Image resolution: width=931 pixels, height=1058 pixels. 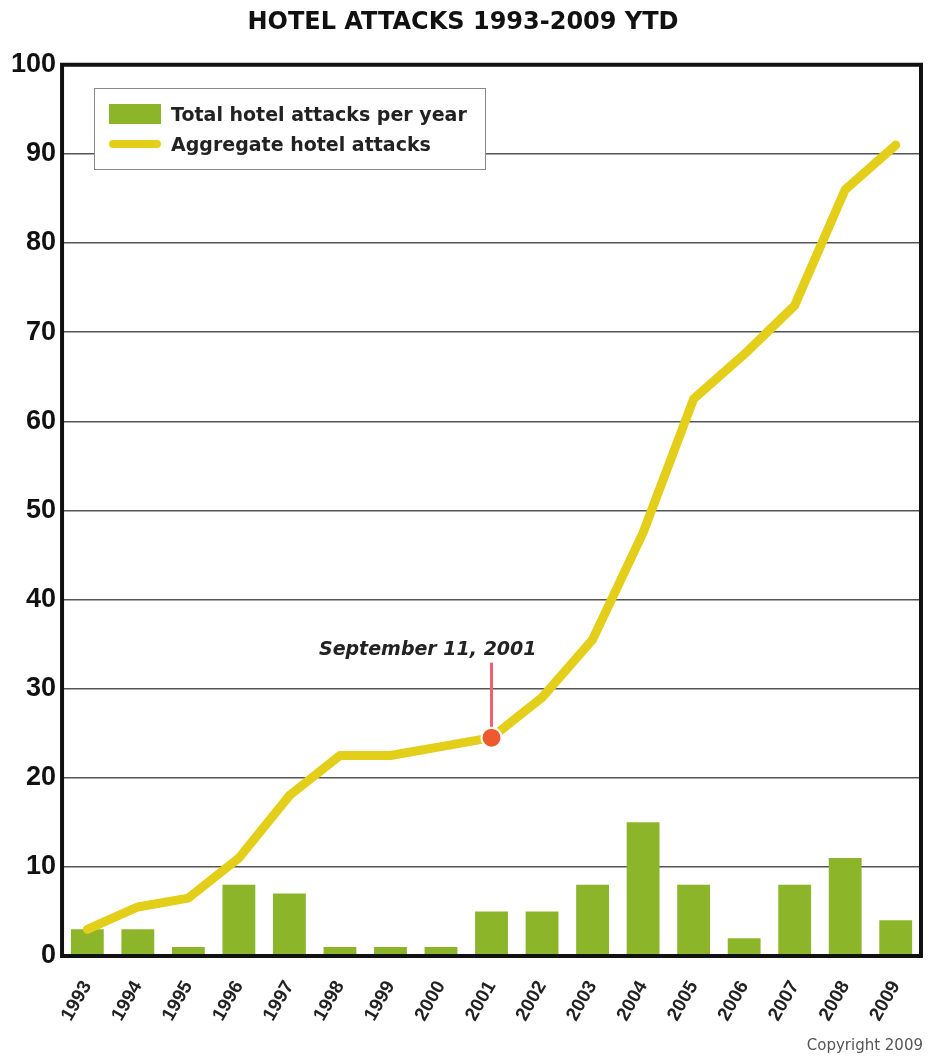 I want to click on text: Copyright 2009, so click(x=864, y=1045).